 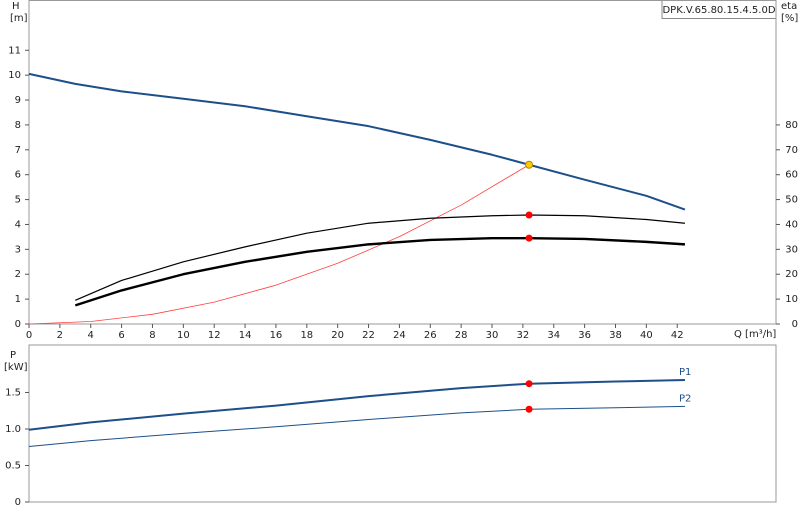 What do you see at coordinates (276, 335) in the screenshot?
I see `x-tick-label: 16` at bounding box center [276, 335].